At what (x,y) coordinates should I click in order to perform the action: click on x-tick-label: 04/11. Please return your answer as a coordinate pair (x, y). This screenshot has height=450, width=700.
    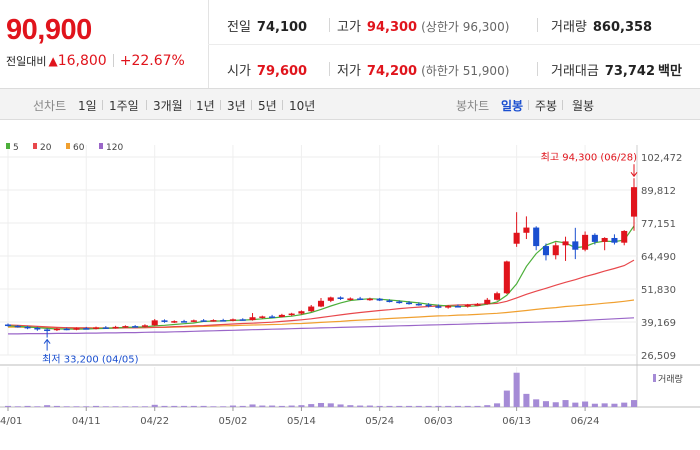
    Looking at the image, I should click on (86, 421).